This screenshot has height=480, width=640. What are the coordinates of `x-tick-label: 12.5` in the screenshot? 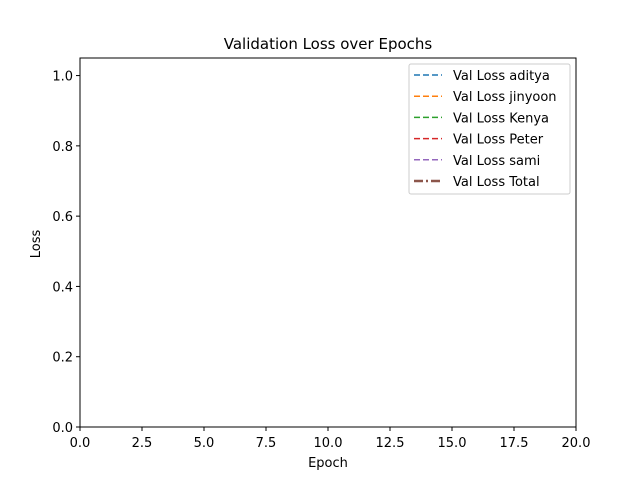 It's located at (390, 443).